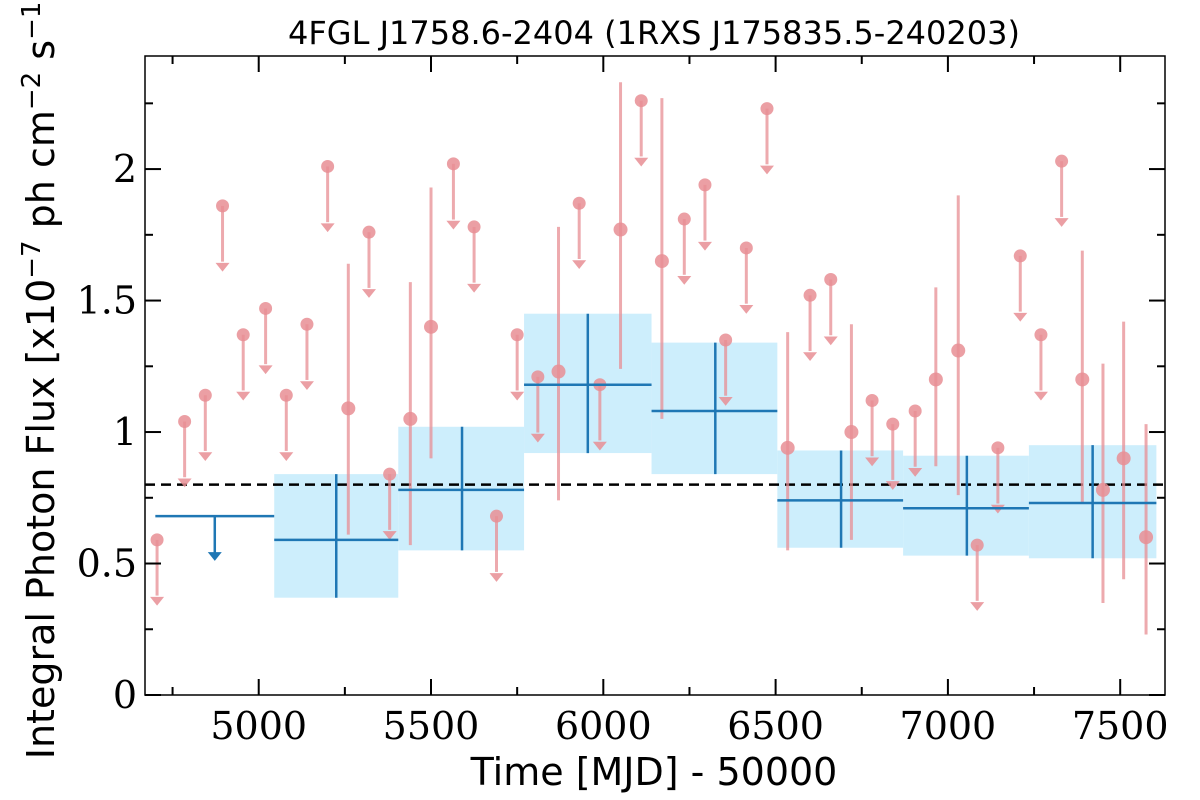 The height and width of the screenshot is (800, 1200). Describe the element at coordinates (107, 564) in the screenshot. I see `y-tick-label: 0.5` at that location.